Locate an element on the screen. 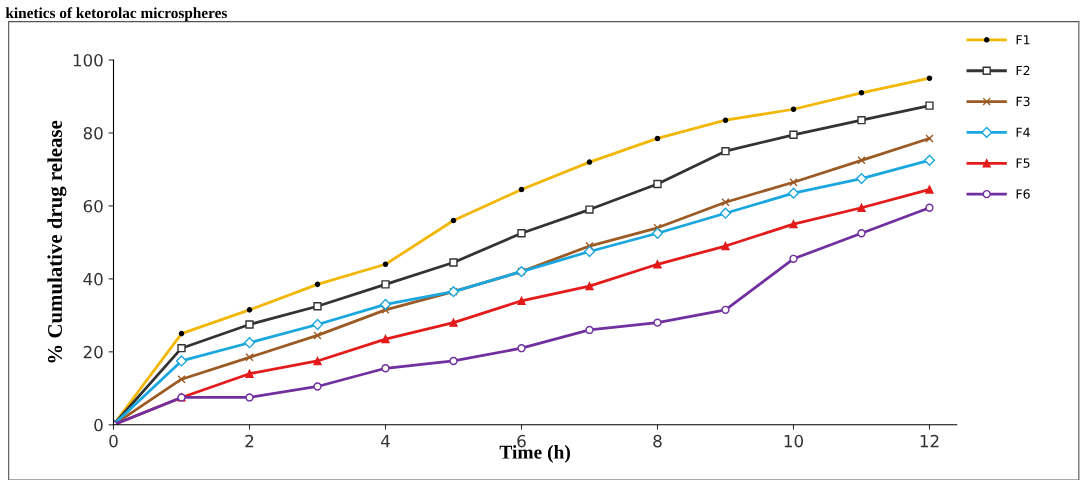 This screenshot has height=480, width=1081. y-tick-label: 60 is located at coordinates (93, 206).